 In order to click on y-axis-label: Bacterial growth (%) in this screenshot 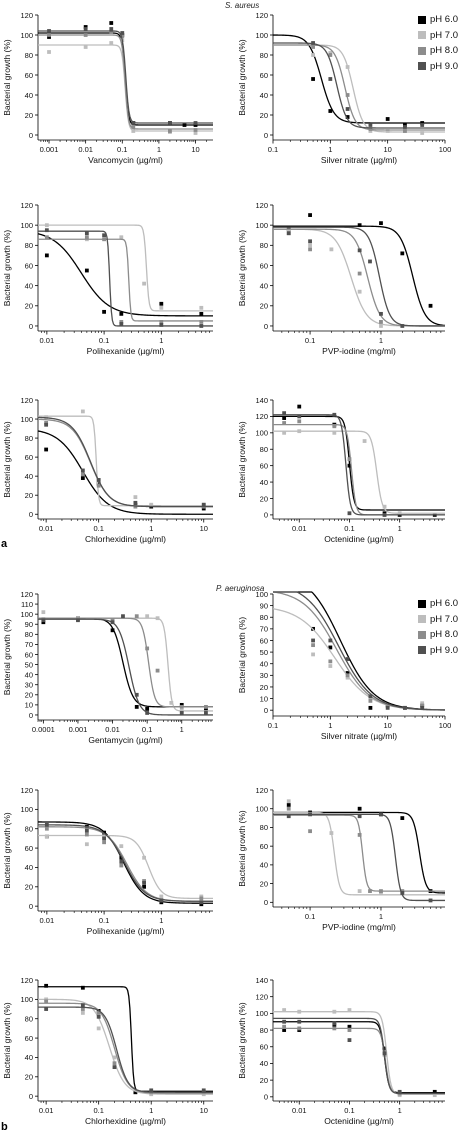, I will do `click(242, 268)`.